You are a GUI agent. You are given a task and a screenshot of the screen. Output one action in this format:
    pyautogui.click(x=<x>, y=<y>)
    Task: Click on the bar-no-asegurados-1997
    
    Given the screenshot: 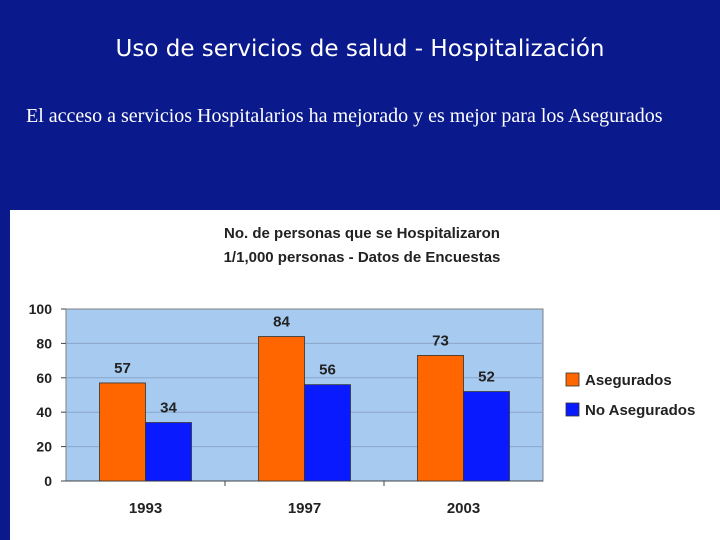 What is the action you would take?
    pyautogui.click(x=327, y=433)
    